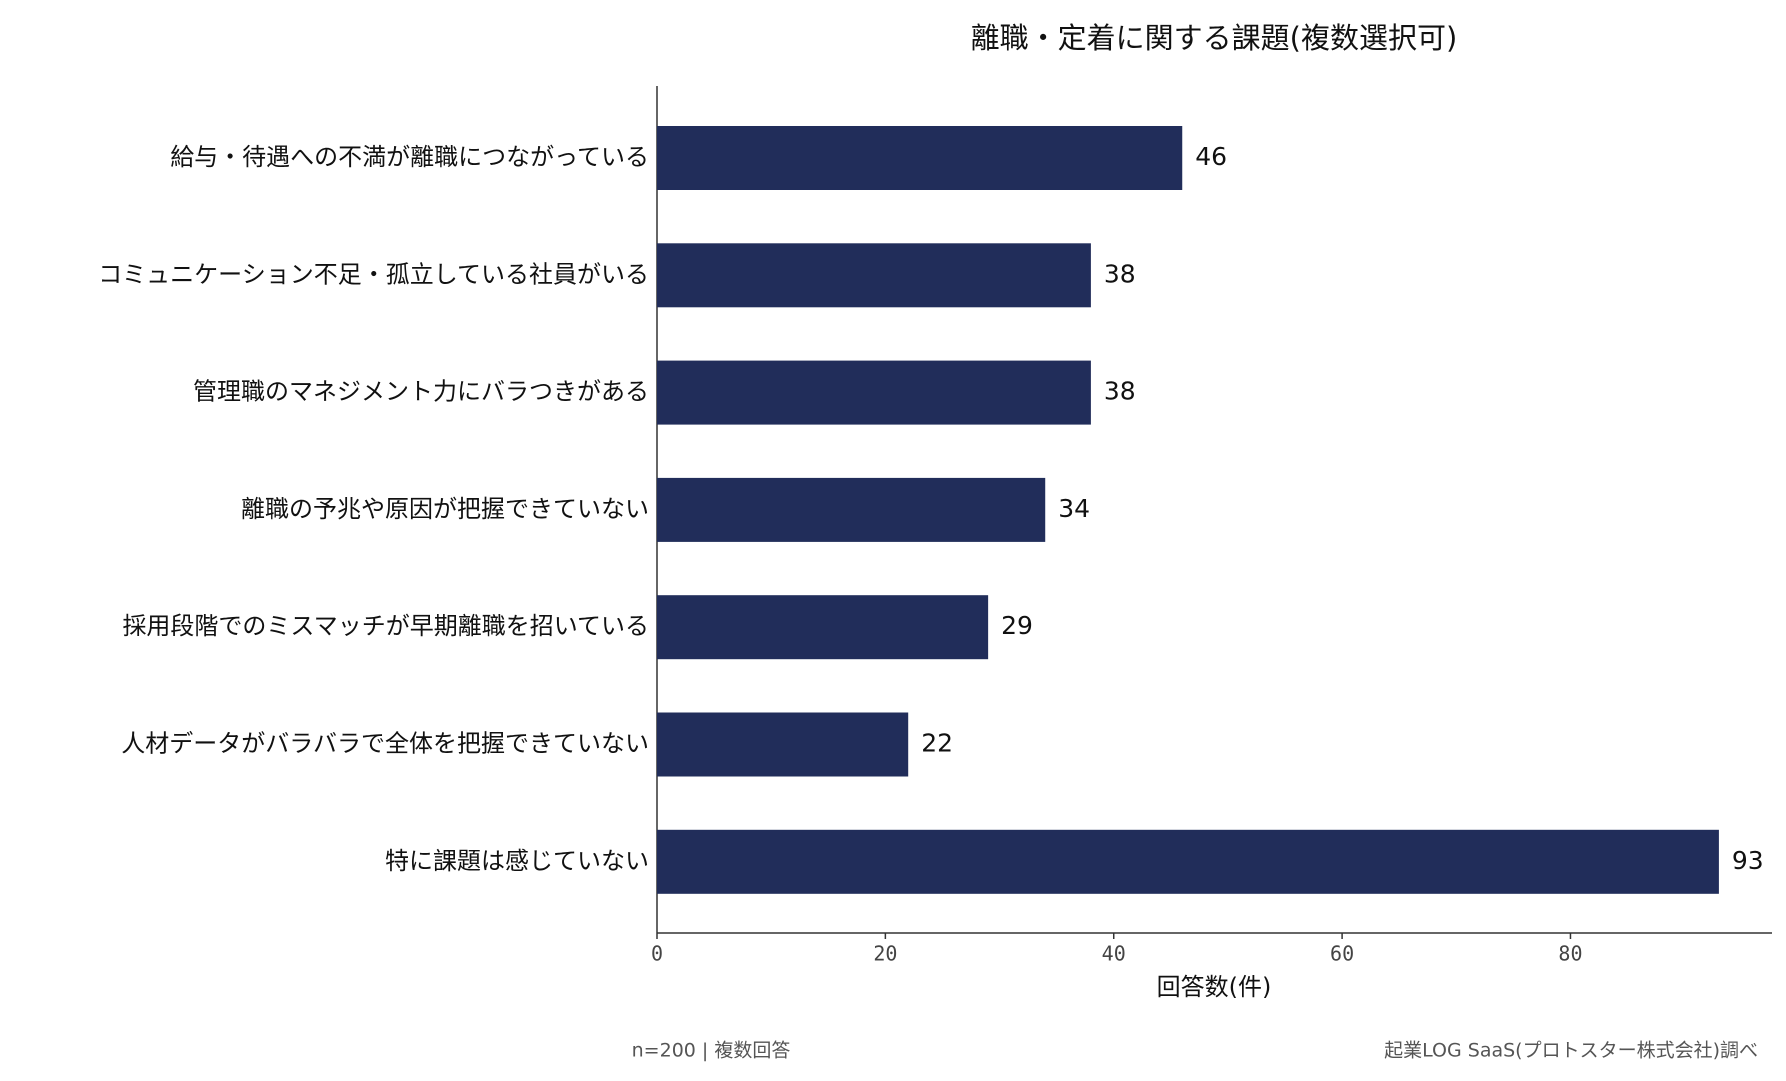  I want to click on value-label: 22, so click(937, 743).